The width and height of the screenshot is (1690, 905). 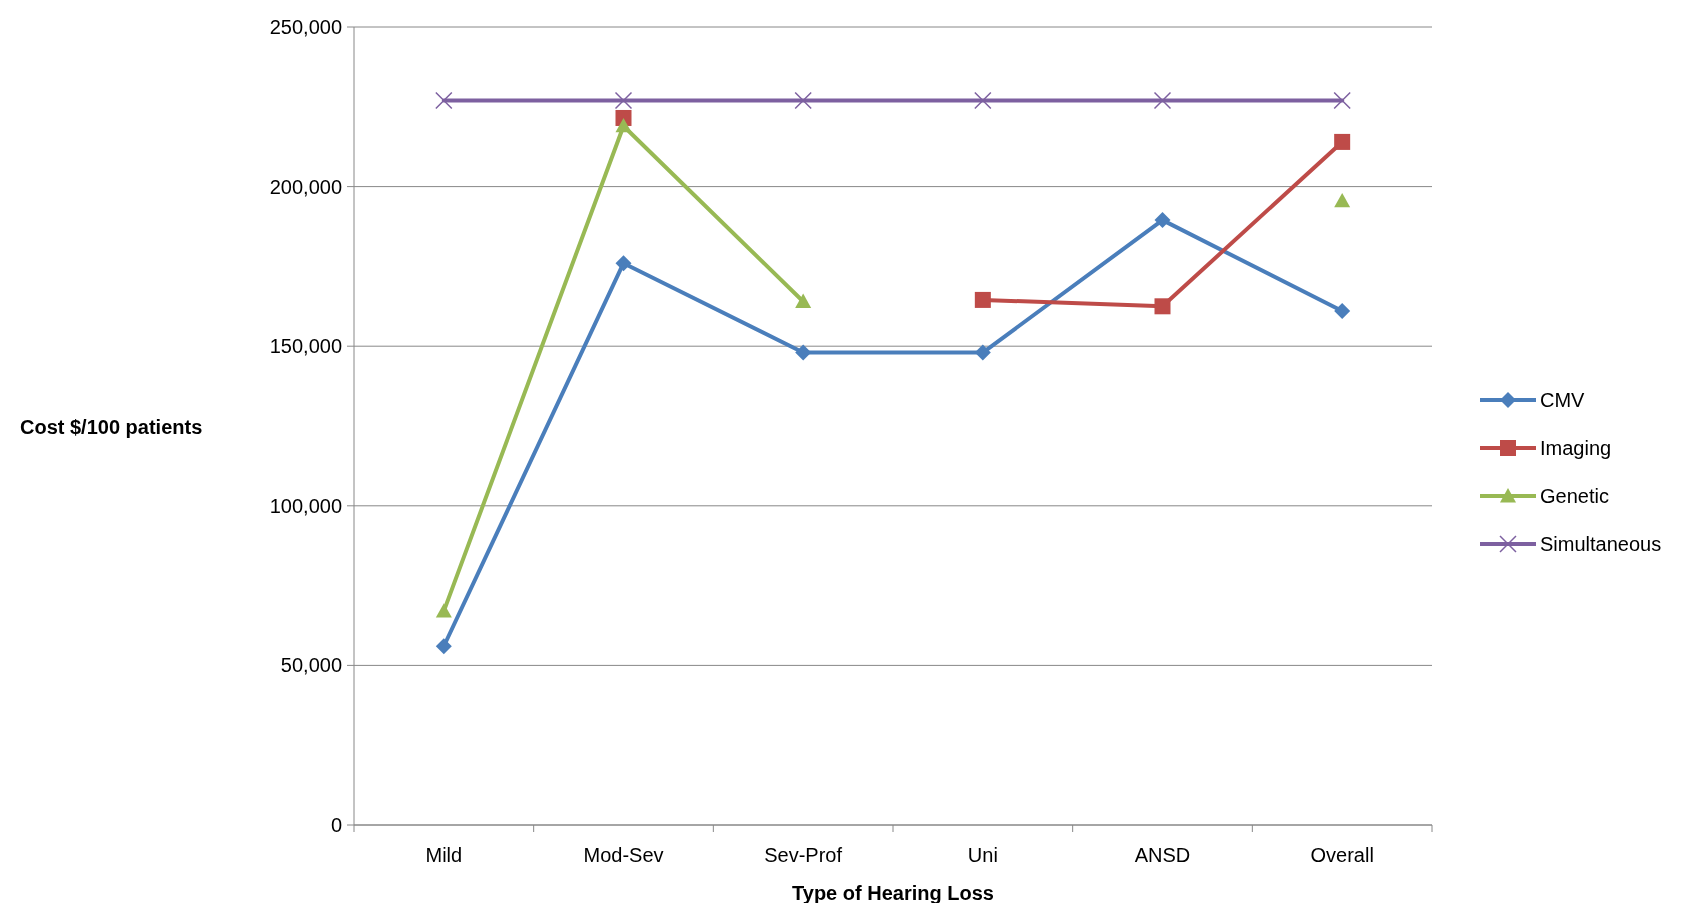 What do you see at coordinates (1342, 855) in the screenshot?
I see `x-tick-label: Overall` at bounding box center [1342, 855].